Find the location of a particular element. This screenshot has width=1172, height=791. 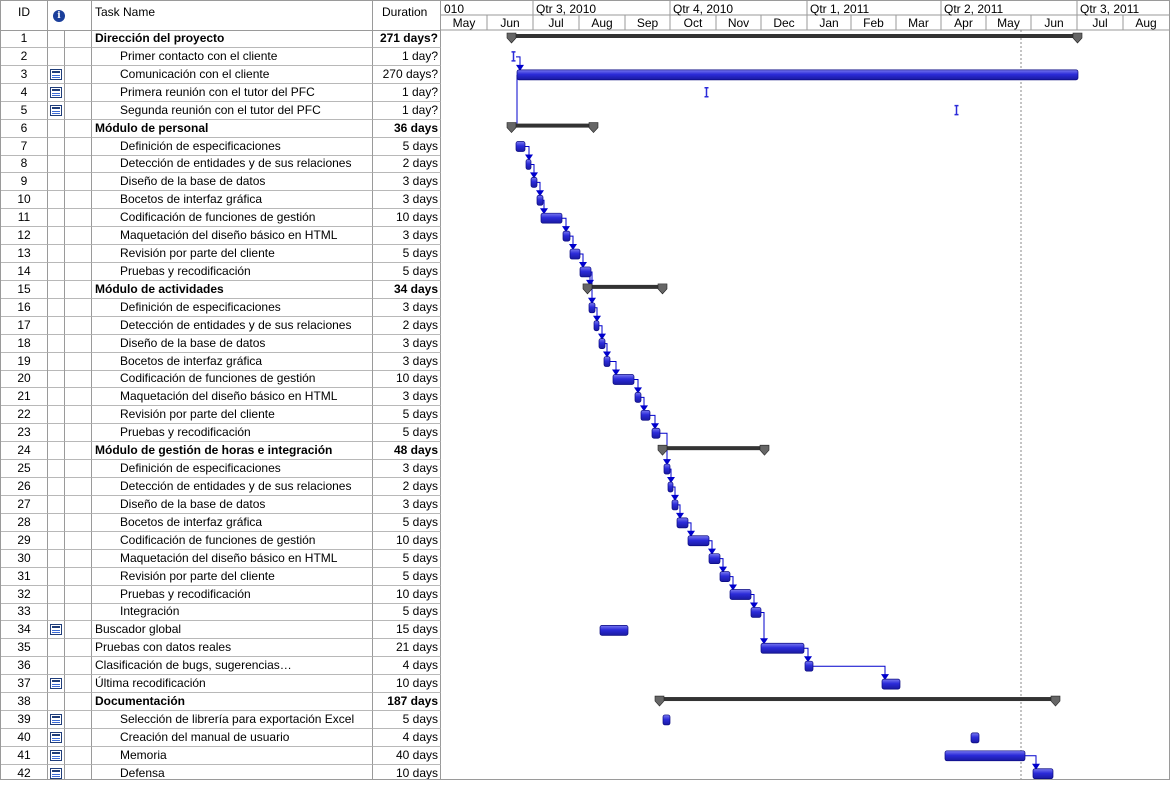

task-row: 7 Definición de especificaciones 5 days is located at coordinates (221, 146).